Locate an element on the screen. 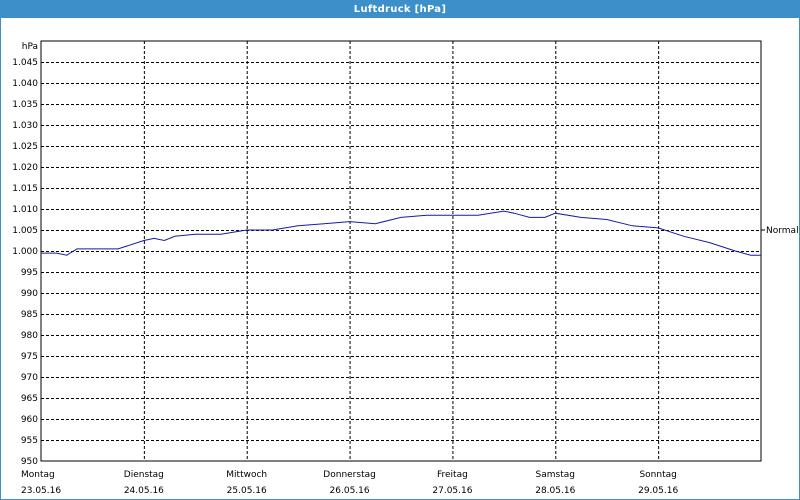  x-tick-date-label: 25.05.16 is located at coordinates (247, 491).